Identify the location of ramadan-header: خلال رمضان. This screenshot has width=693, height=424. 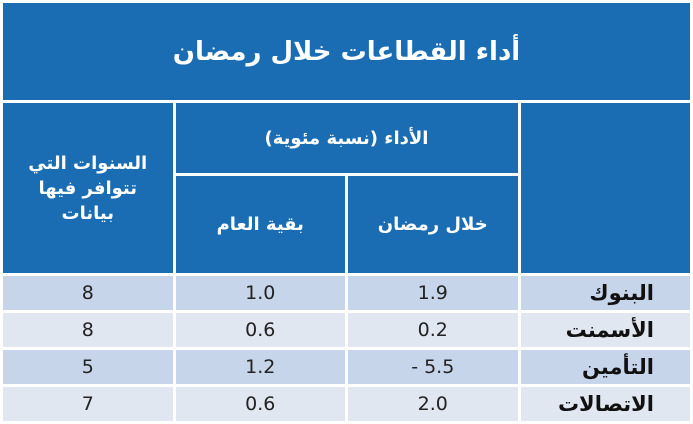
(433, 224).